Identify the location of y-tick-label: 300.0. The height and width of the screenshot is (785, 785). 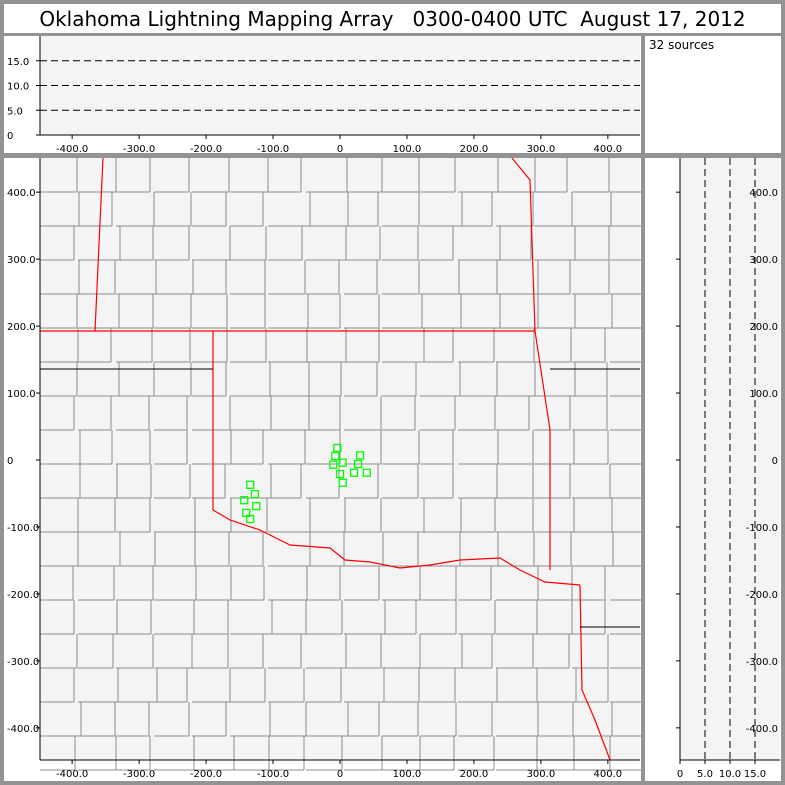
(763, 260).